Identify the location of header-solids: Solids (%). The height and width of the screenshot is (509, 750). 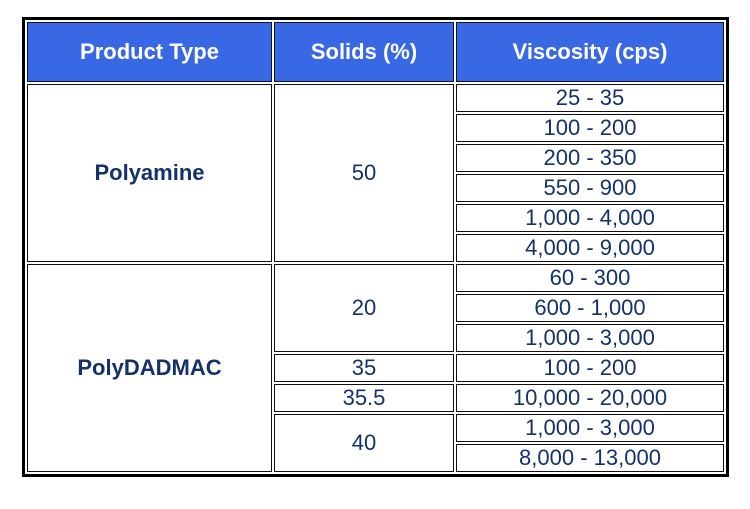
(364, 52).